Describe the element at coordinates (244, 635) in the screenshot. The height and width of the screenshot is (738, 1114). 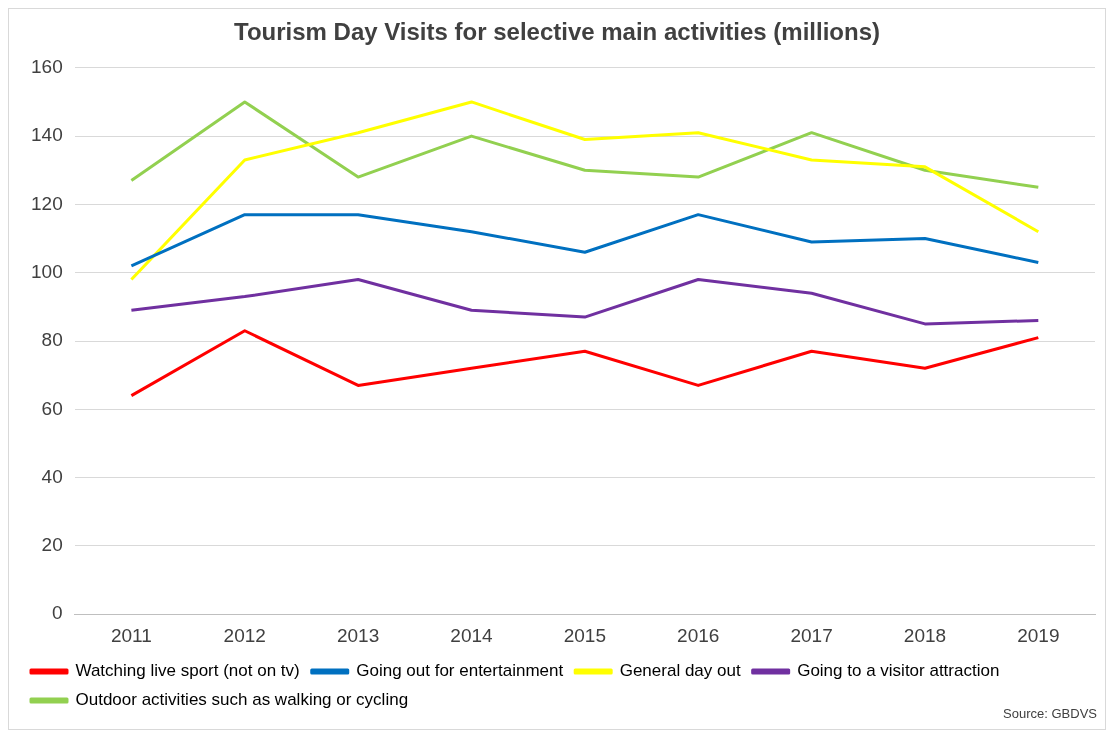
I see `x-tick-label: 2012` at that location.